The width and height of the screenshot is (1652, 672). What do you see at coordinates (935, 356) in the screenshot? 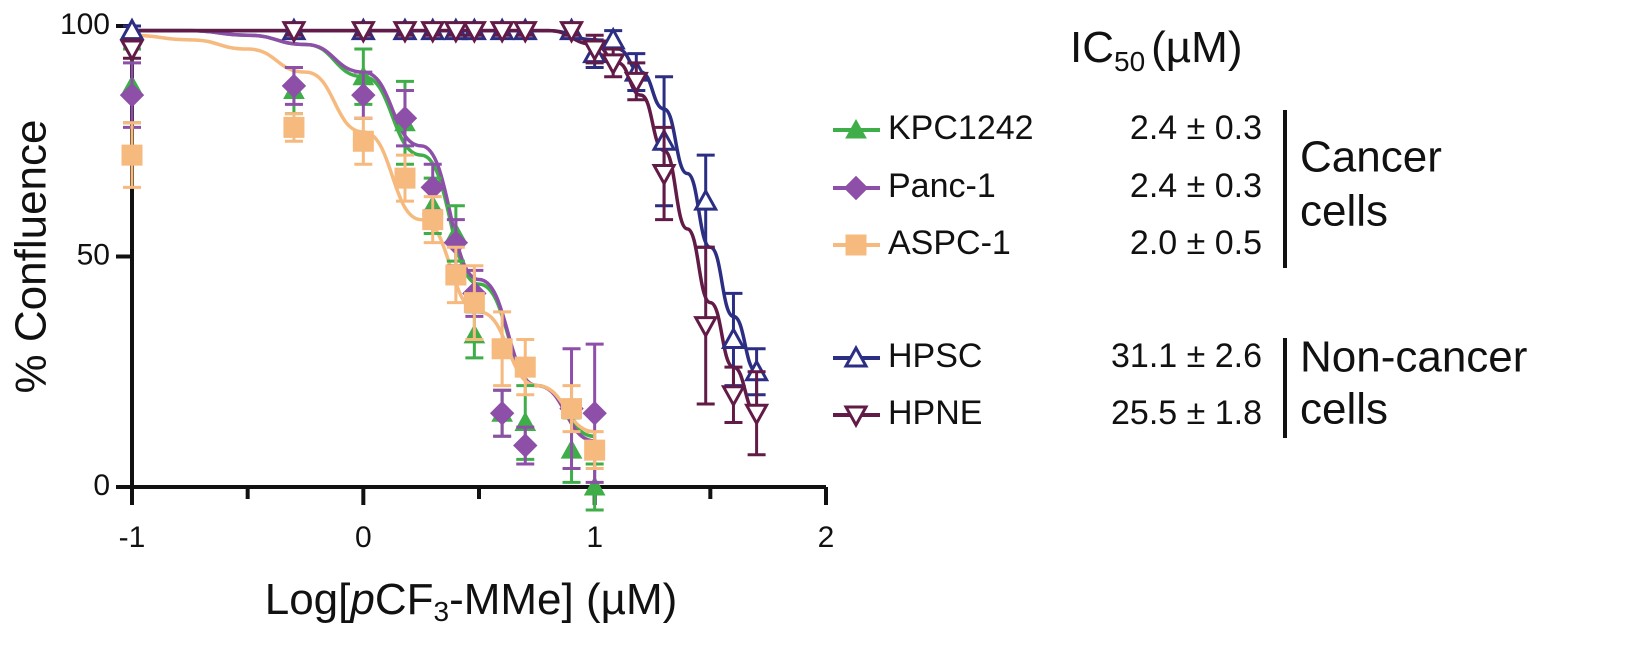
I see `legend-label: HPSC` at bounding box center [935, 356].